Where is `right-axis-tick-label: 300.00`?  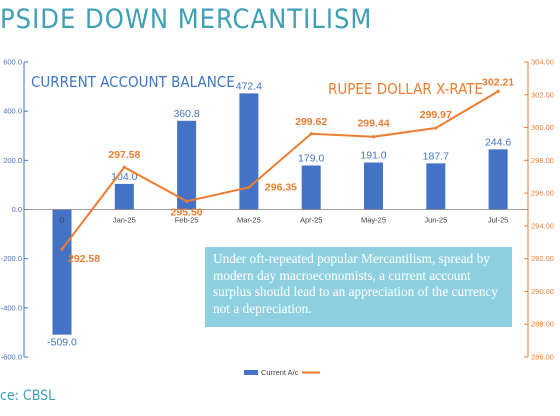
right-axis-tick-label: 300.00 is located at coordinates (542, 127).